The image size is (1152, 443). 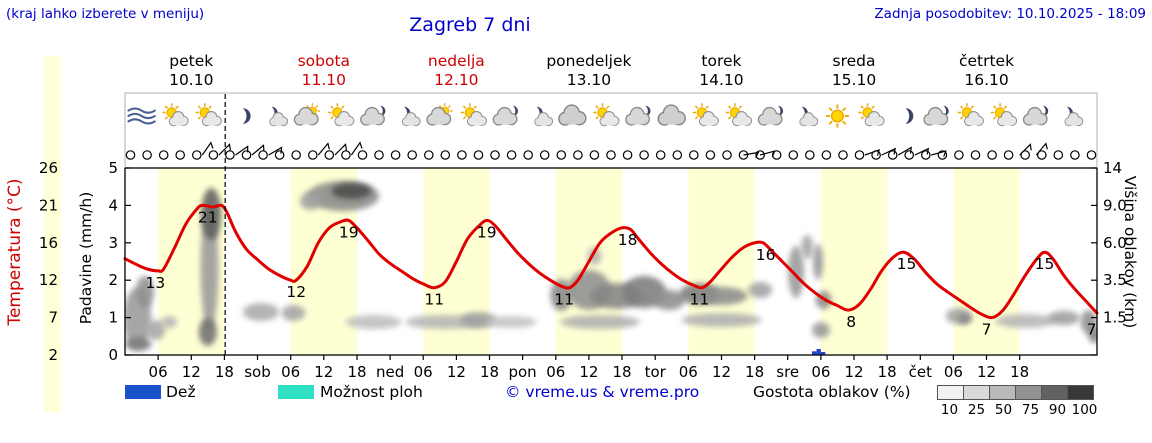 I want to click on day-header: četrtek 16.10, so click(x=987, y=71).